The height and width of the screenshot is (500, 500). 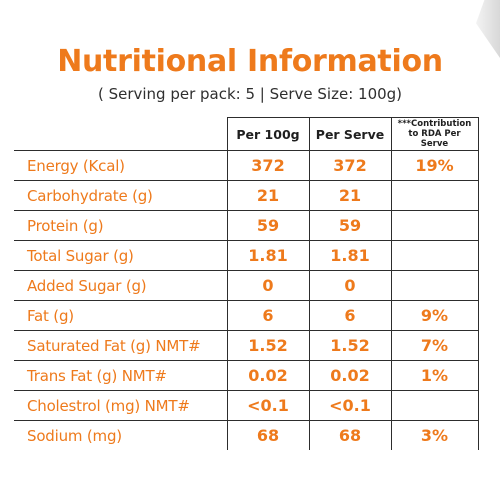 I want to click on header-rda: ***Contribution to RDA Per Serve, so click(x=434, y=134).